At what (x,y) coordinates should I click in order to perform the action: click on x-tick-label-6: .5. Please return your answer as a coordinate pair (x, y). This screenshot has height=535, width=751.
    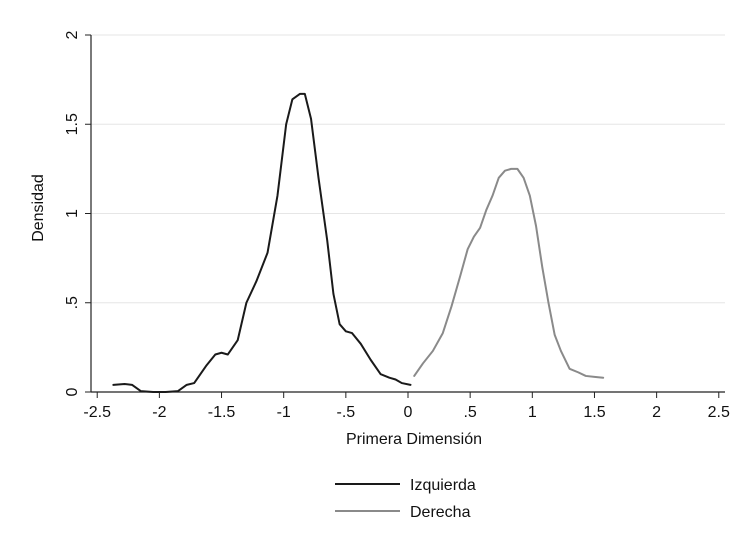
    Looking at the image, I should click on (469, 412).